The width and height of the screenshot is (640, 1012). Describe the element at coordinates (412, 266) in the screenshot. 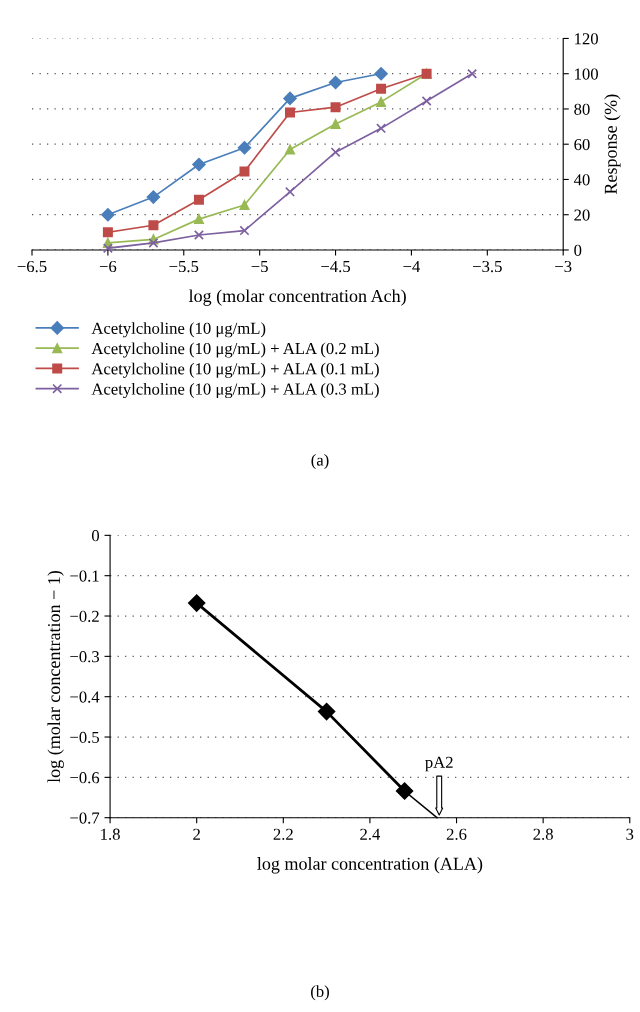

I see `x-tick-label: −4` at that location.